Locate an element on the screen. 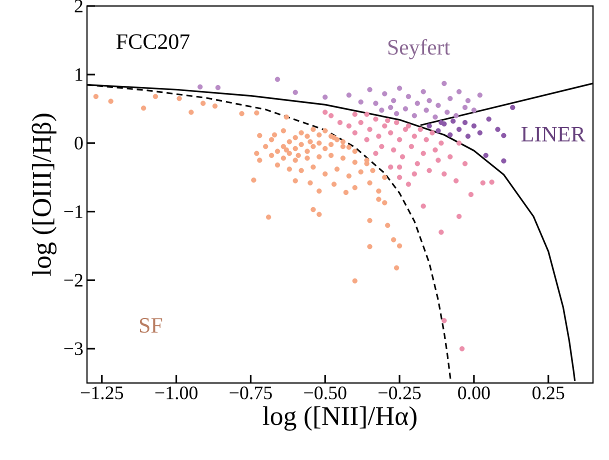 This screenshot has width=609, height=460. annotation: Seyfert is located at coordinates (419, 49).